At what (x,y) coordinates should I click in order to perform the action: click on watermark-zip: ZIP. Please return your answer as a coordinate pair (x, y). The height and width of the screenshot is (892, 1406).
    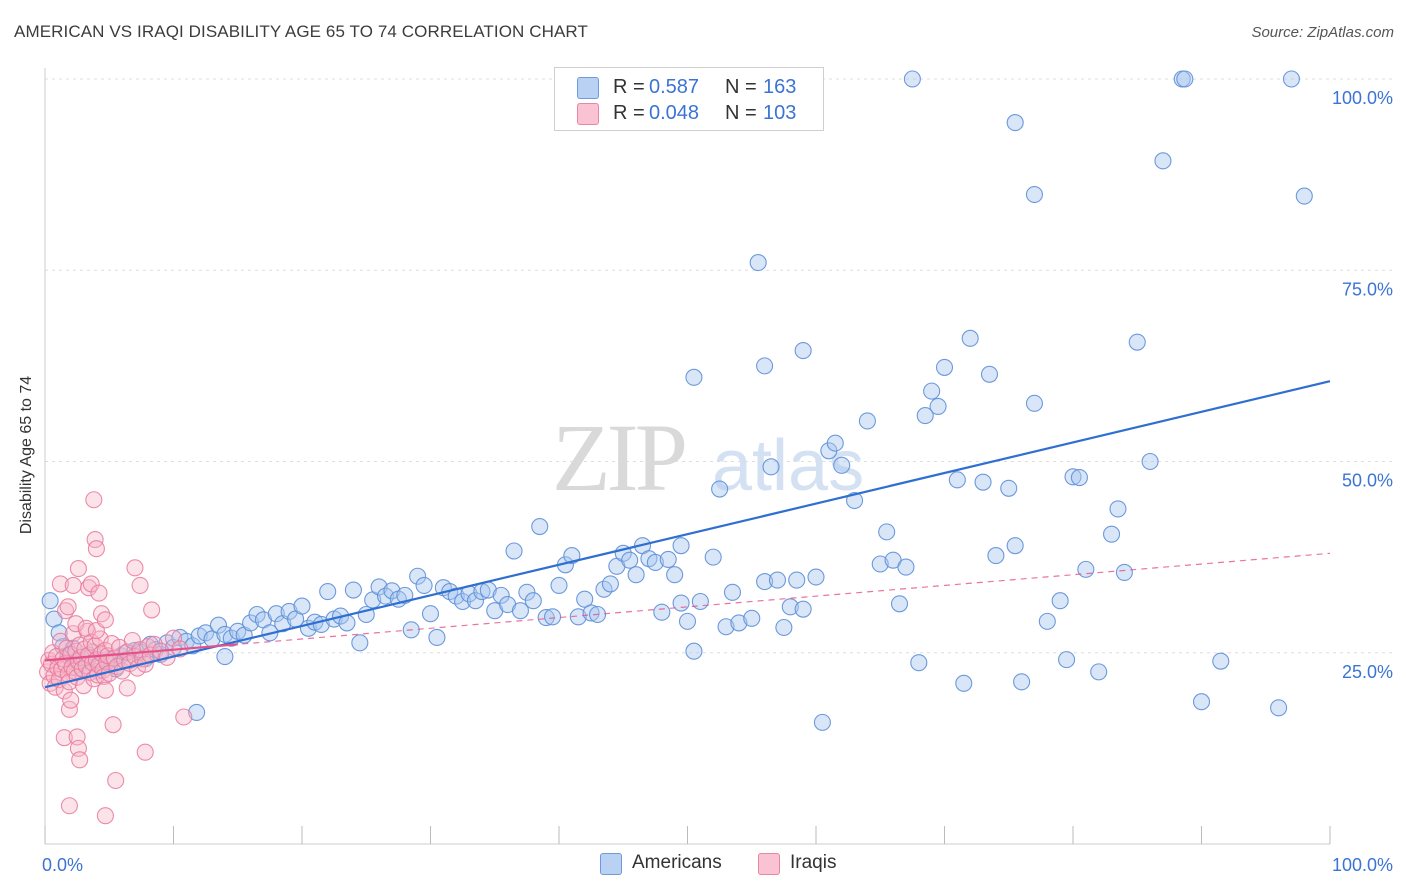
    Looking at the image, I should click on (618, 457).